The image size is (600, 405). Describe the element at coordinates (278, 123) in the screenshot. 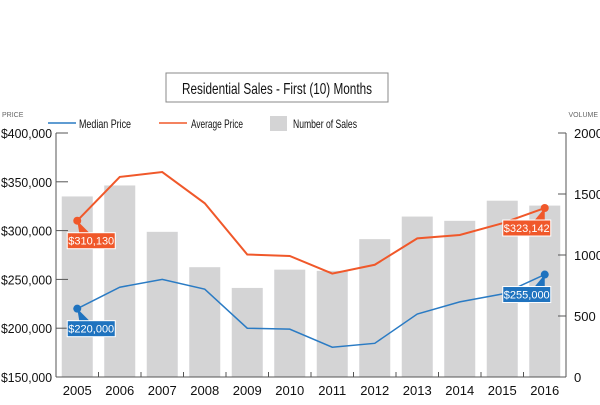

I see `legend-swatch` at that location.